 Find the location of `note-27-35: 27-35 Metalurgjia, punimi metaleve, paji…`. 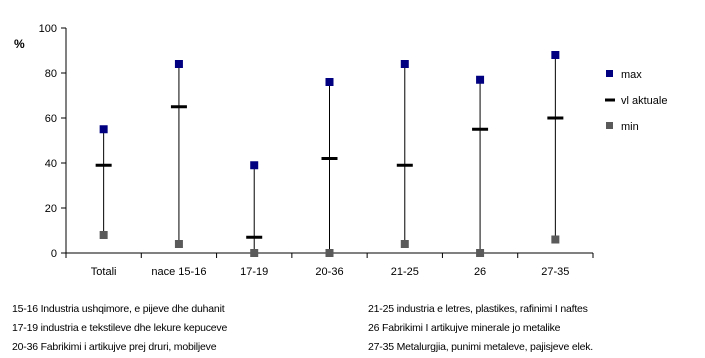

note-27-35: 27-35 Metalurgjia, punimi metaleve, paji… is located at coordinates (481, 347).